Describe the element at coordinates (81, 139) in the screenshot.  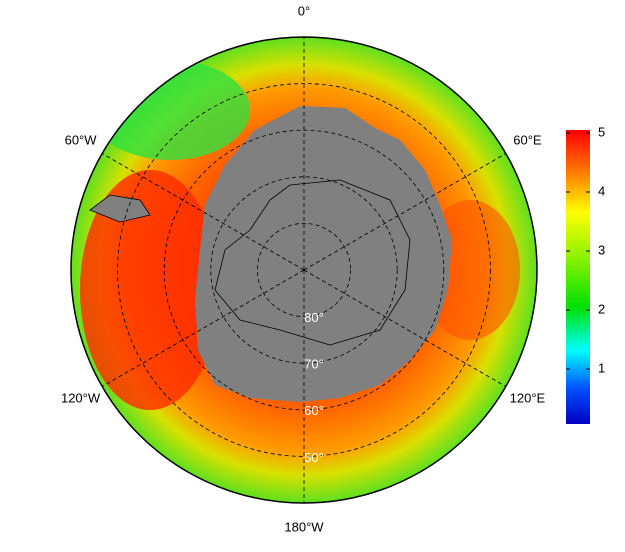
I see `longitude-label: 60°W` at that location.